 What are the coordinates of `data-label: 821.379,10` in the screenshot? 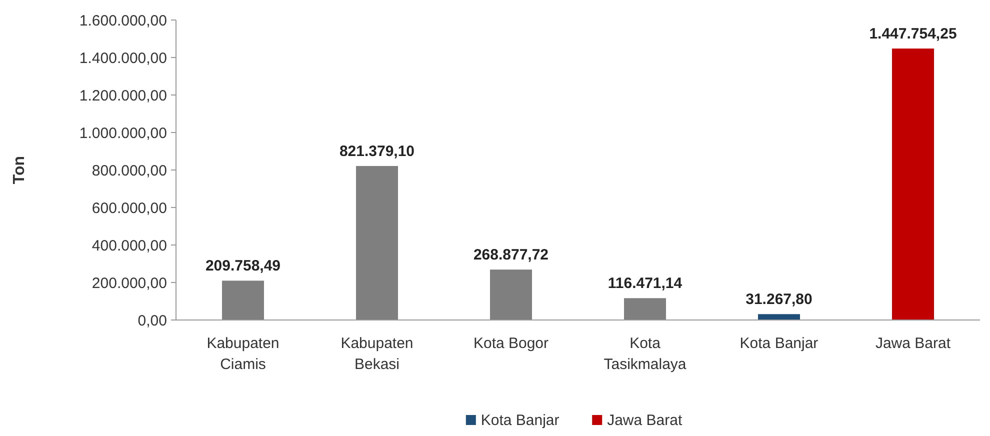 It's located at (377, 151).